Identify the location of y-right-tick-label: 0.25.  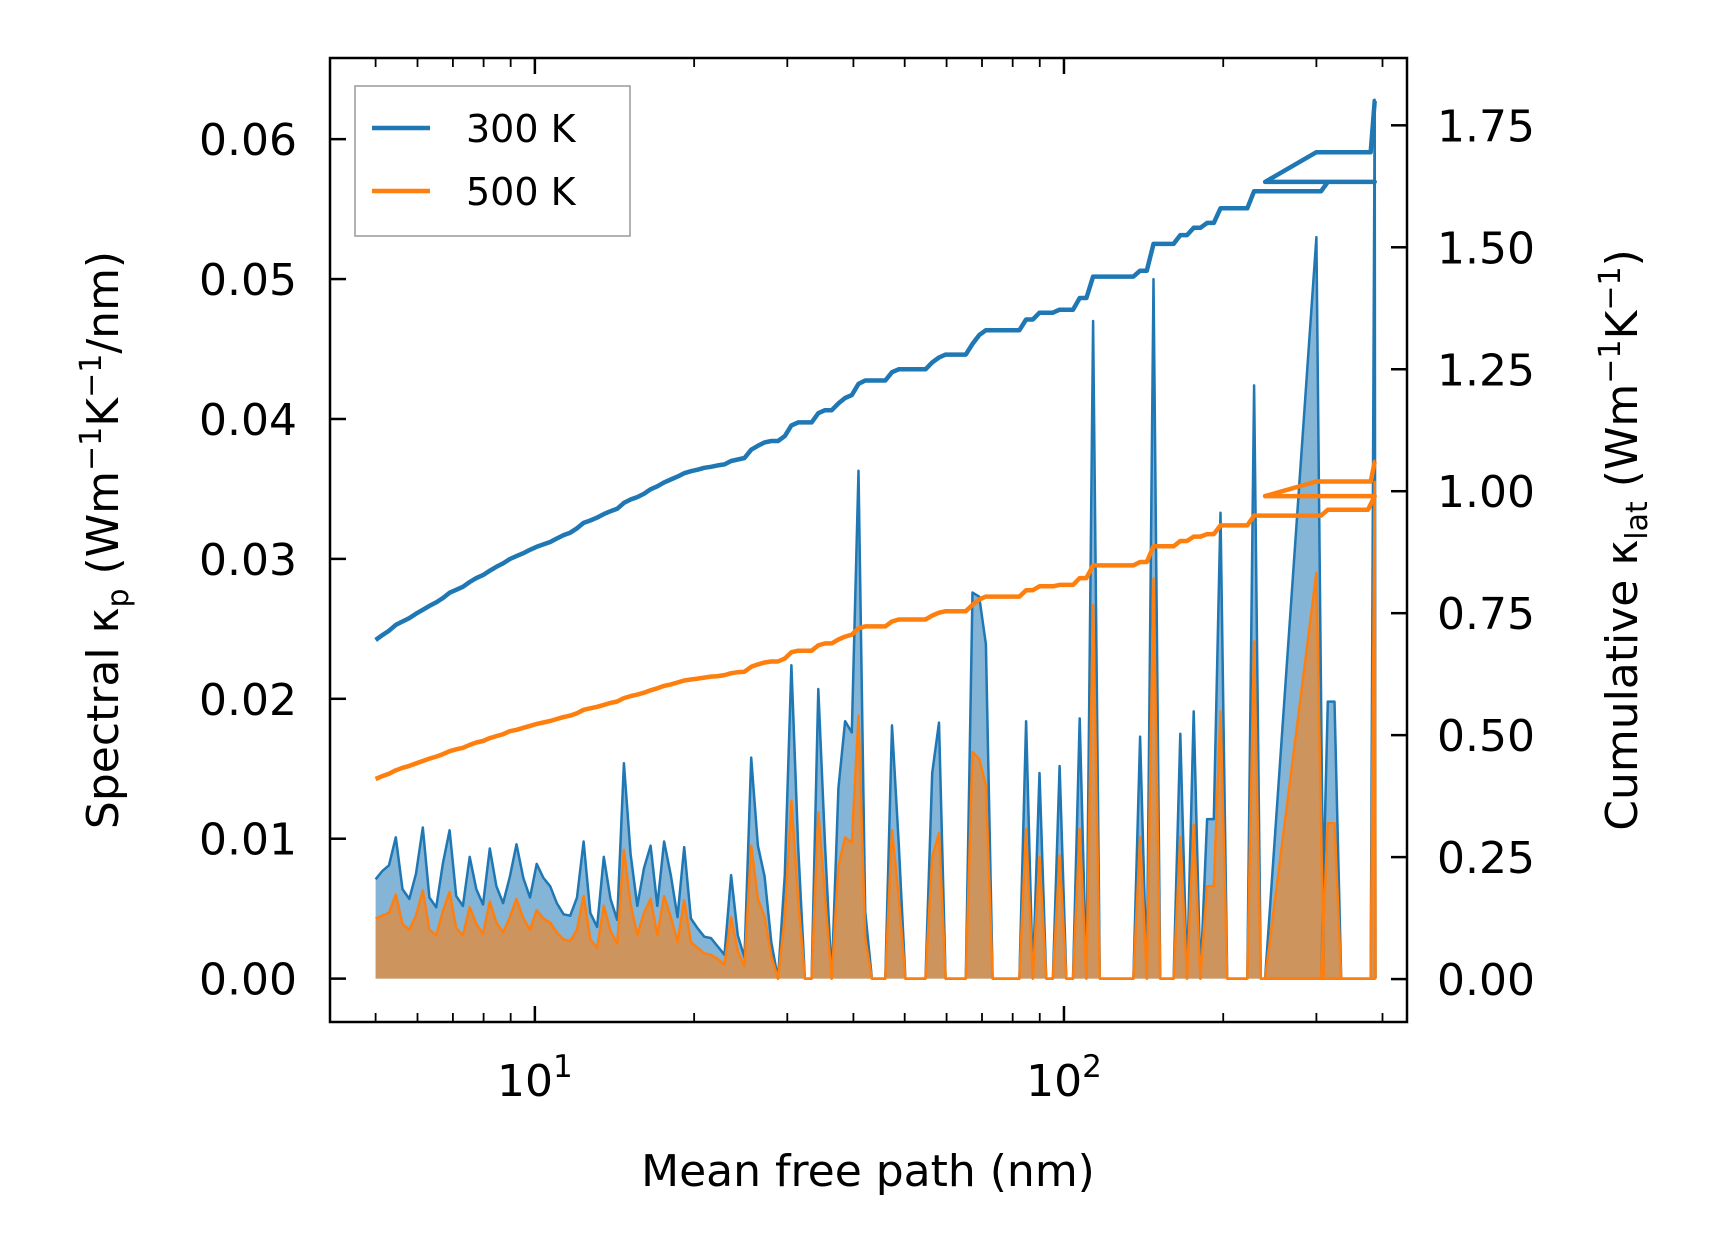
(1486, 858).